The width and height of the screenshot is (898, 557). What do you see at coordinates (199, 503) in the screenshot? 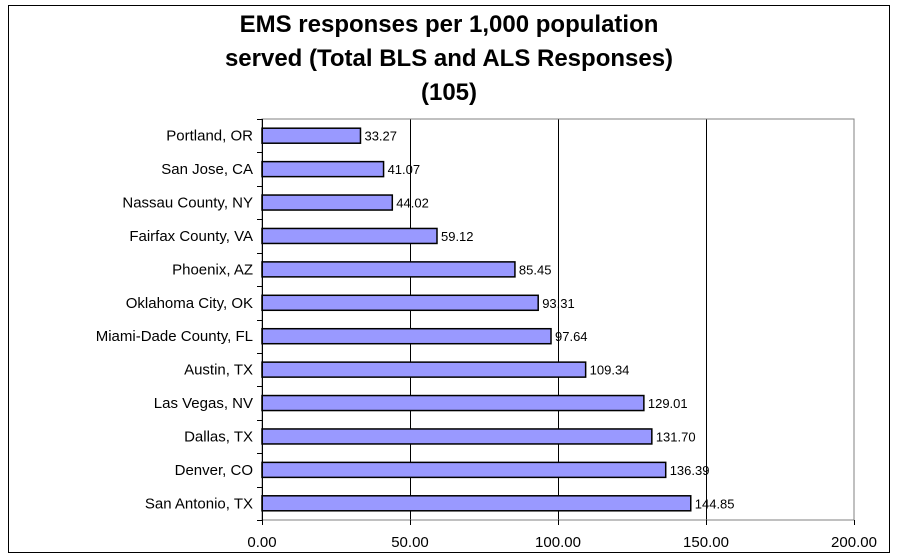
I see `category-label: San Antonio, TX` at bounding box center [199, 503].